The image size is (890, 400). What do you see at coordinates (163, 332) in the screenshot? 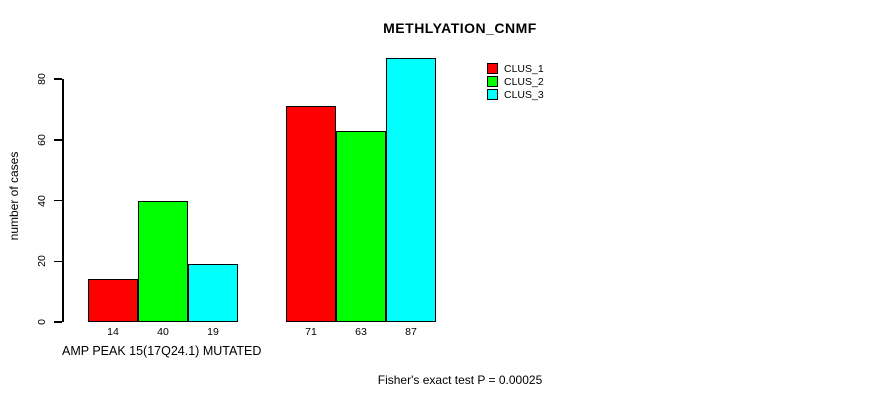
I see `bar-value-label: 40` at bounding box center [163, 332].